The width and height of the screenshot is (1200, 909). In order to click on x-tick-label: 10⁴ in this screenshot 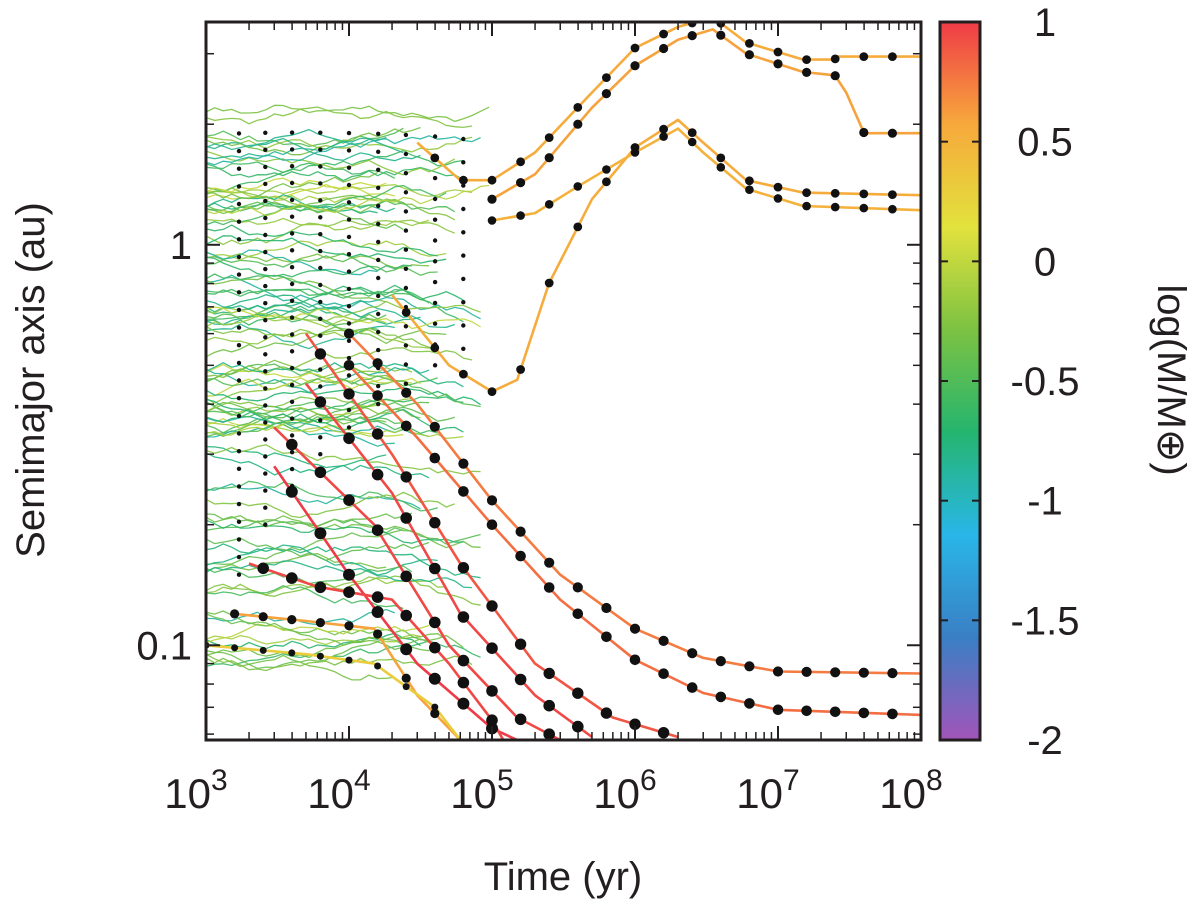, I will do `click(338, 790)`.